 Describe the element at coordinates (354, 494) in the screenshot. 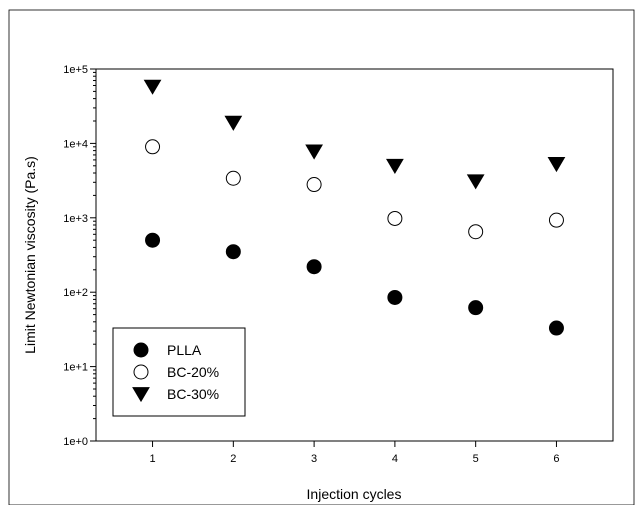

I see `x-axis-title: Injection cycles` at that location.